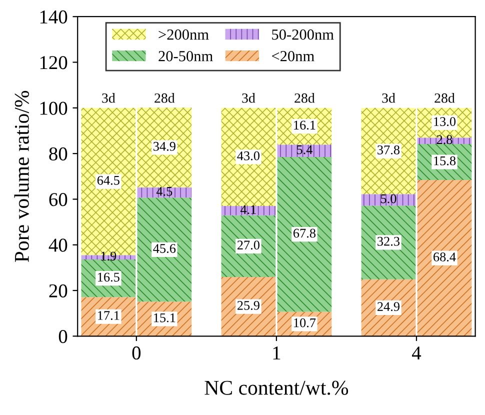 The image size is (485, 415). What do you see at coordinates (58, 291) in the screenshot?
I see `y-tick-label: 20` at bounding box center [58, 291].